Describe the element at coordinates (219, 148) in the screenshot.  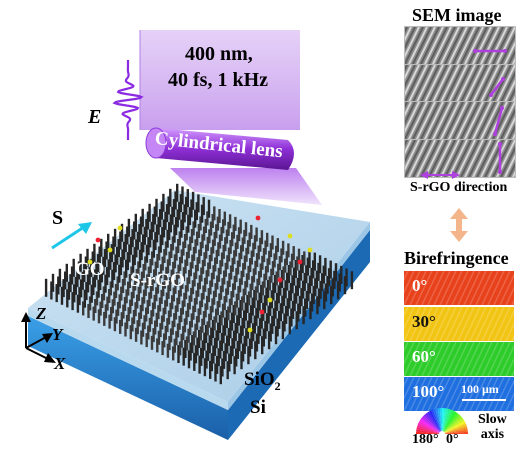
I see `cylindrical-lens` at that location.